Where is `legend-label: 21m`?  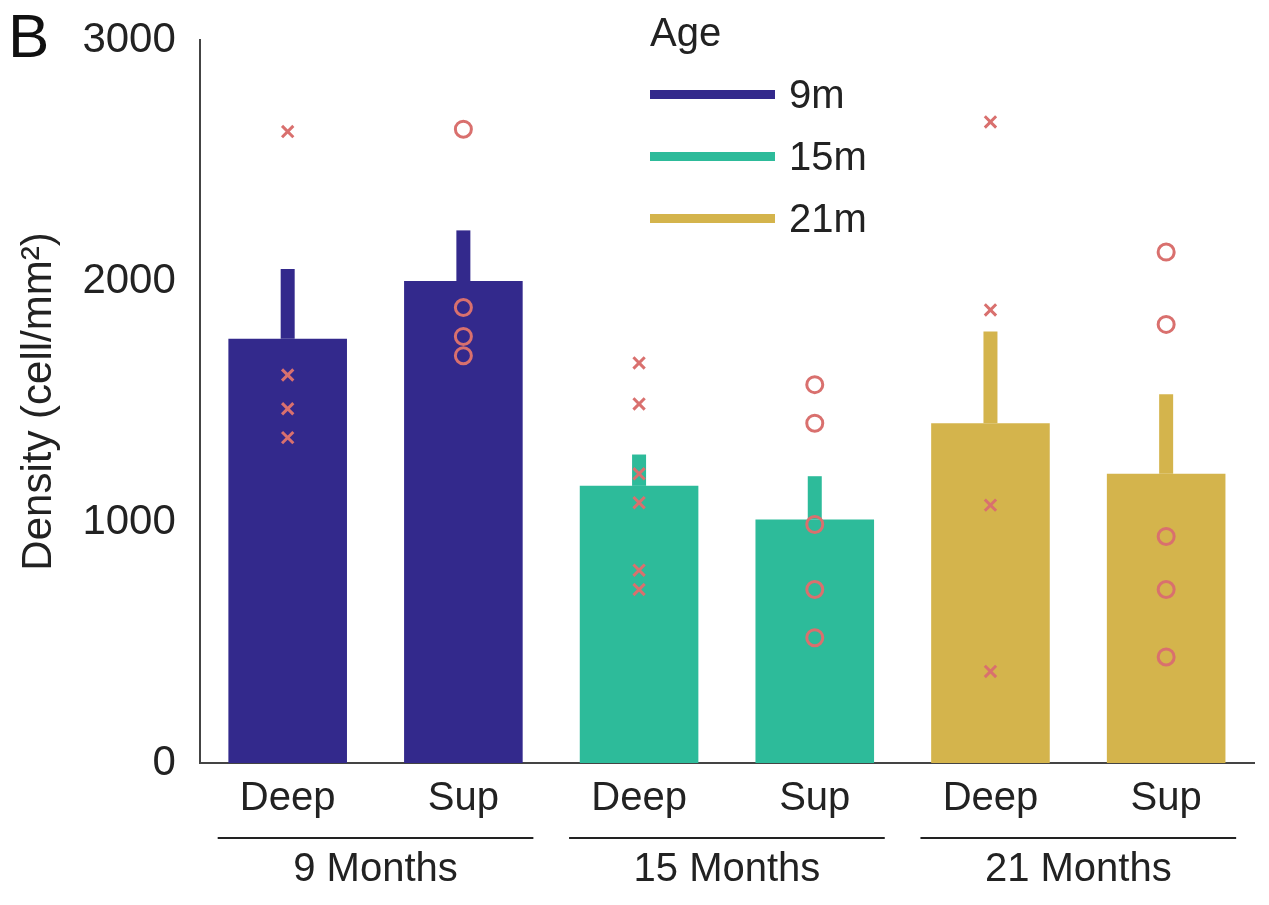 legend-label: 21m is located at coordinates (828, 218).